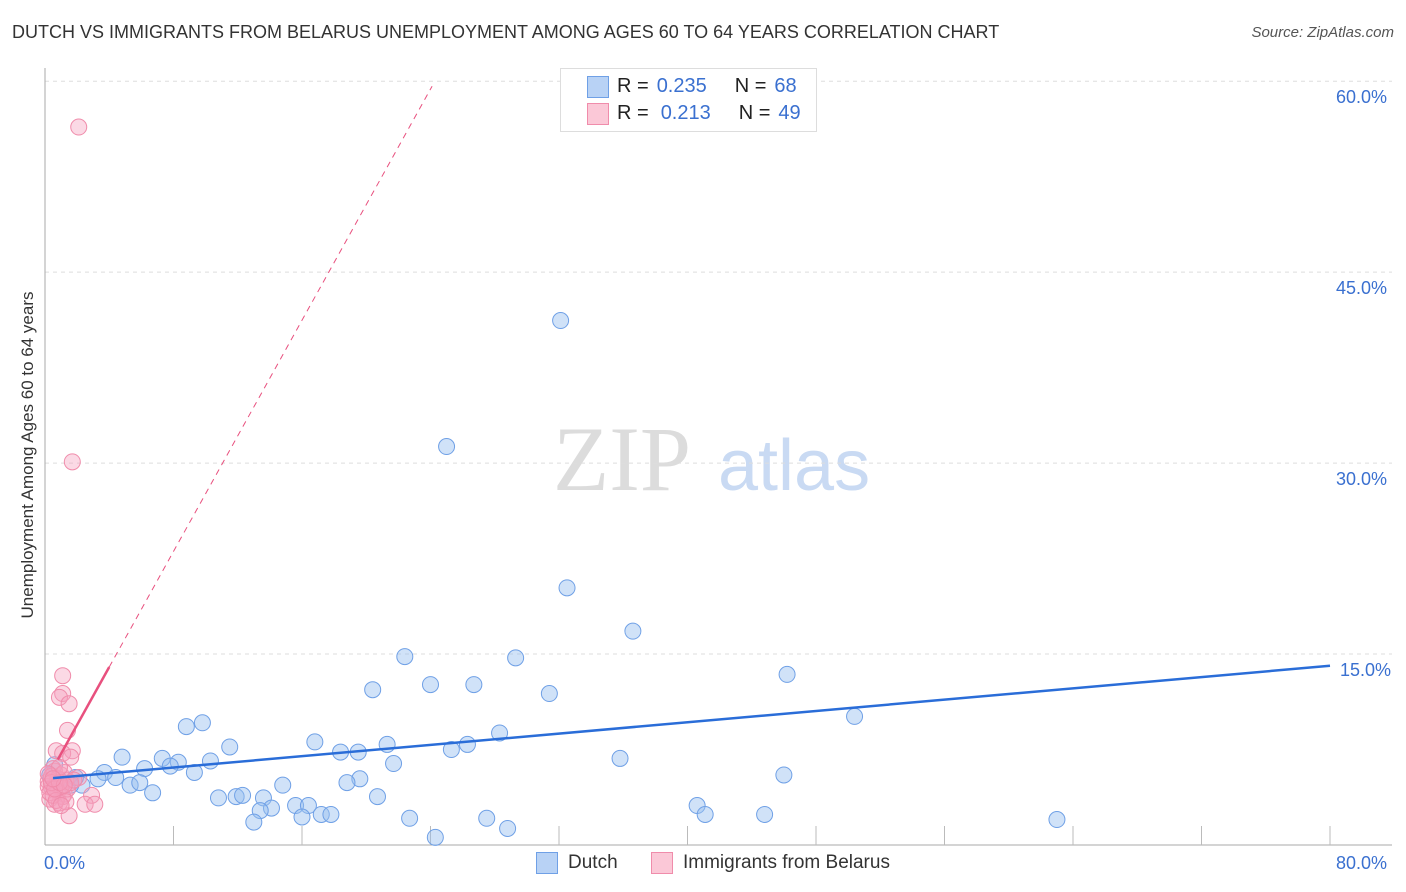  I want to click on bottom-legend-dutch: Dutch, so click(577, 863).